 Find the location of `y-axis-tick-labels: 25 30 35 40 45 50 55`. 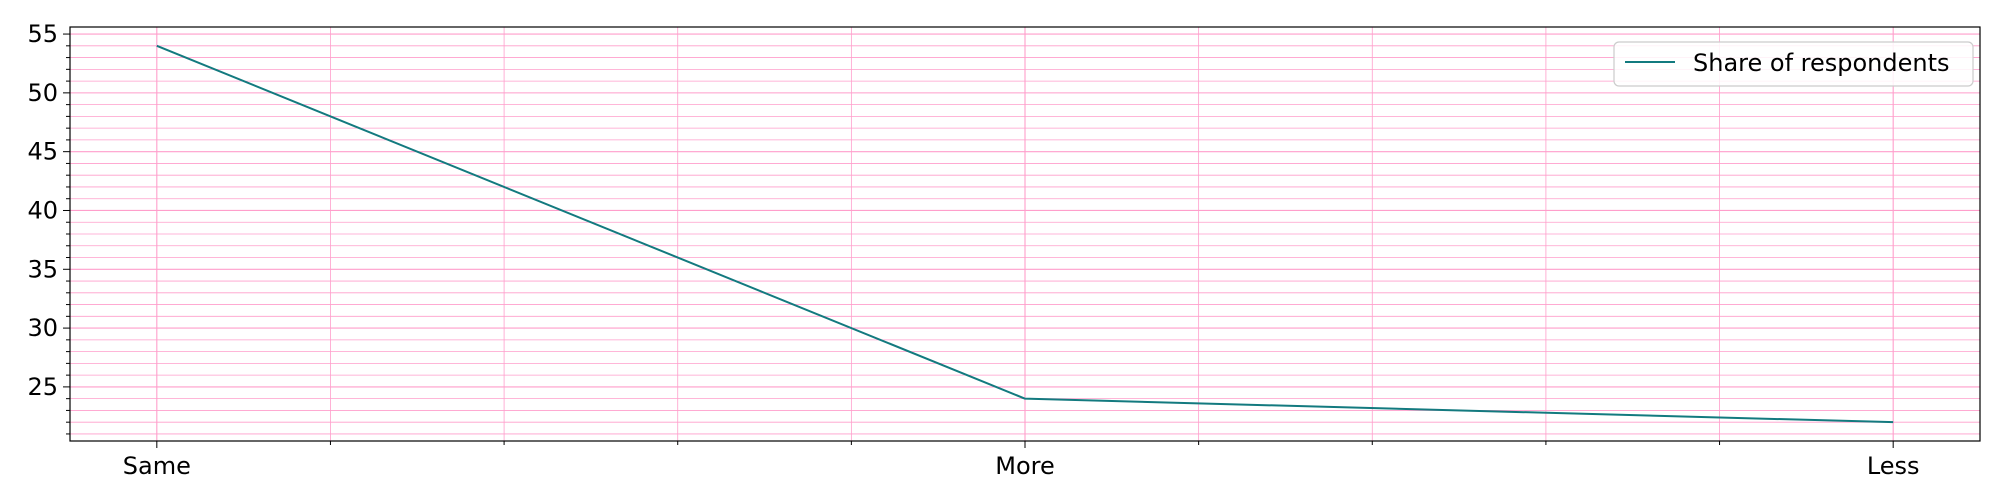

y-axis-tick-labels: 25 30 35 40 45 50 55 is located at coordinates (42, 210).